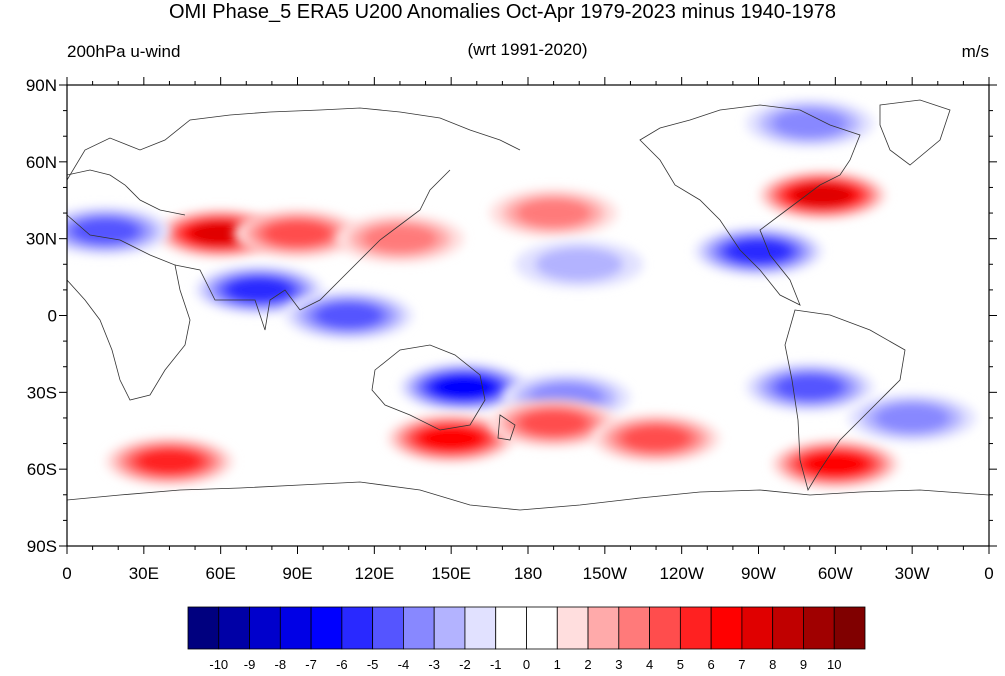 The image size is (1005, 676). I want to click on lon-label: 150E, so click(451, 573).